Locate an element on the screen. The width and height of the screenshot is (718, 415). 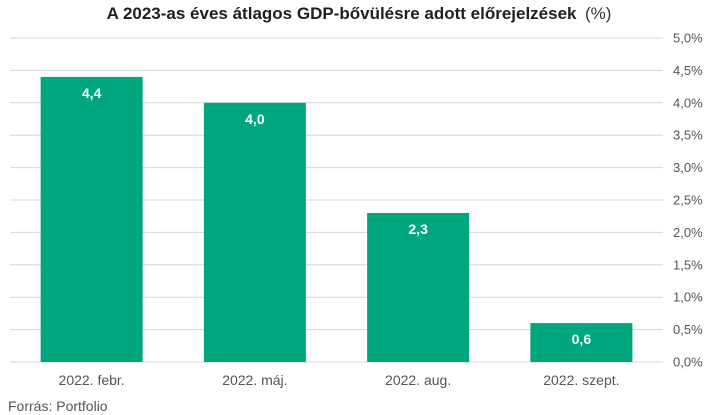
y-tick-label: 0,0% is located at coordinates (688, 362).